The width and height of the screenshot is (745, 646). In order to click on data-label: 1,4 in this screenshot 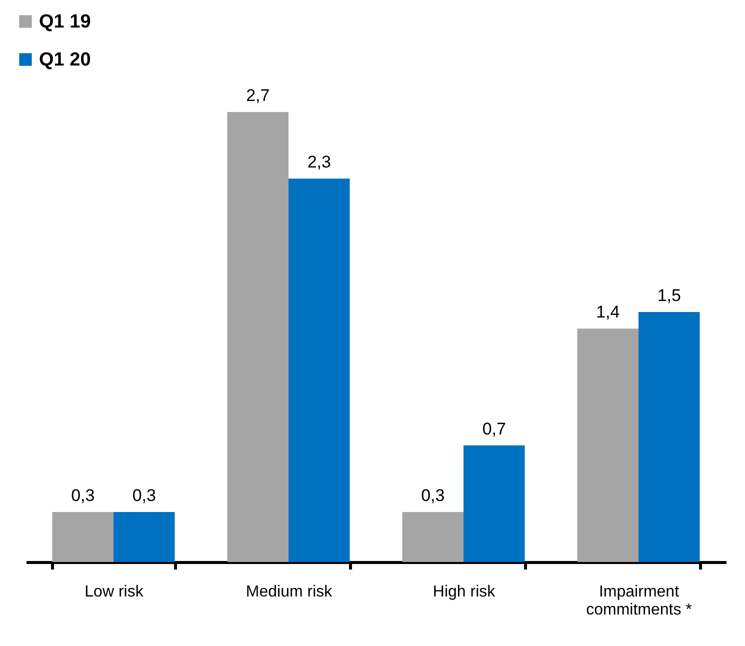, I will do `click(608, 312)`.